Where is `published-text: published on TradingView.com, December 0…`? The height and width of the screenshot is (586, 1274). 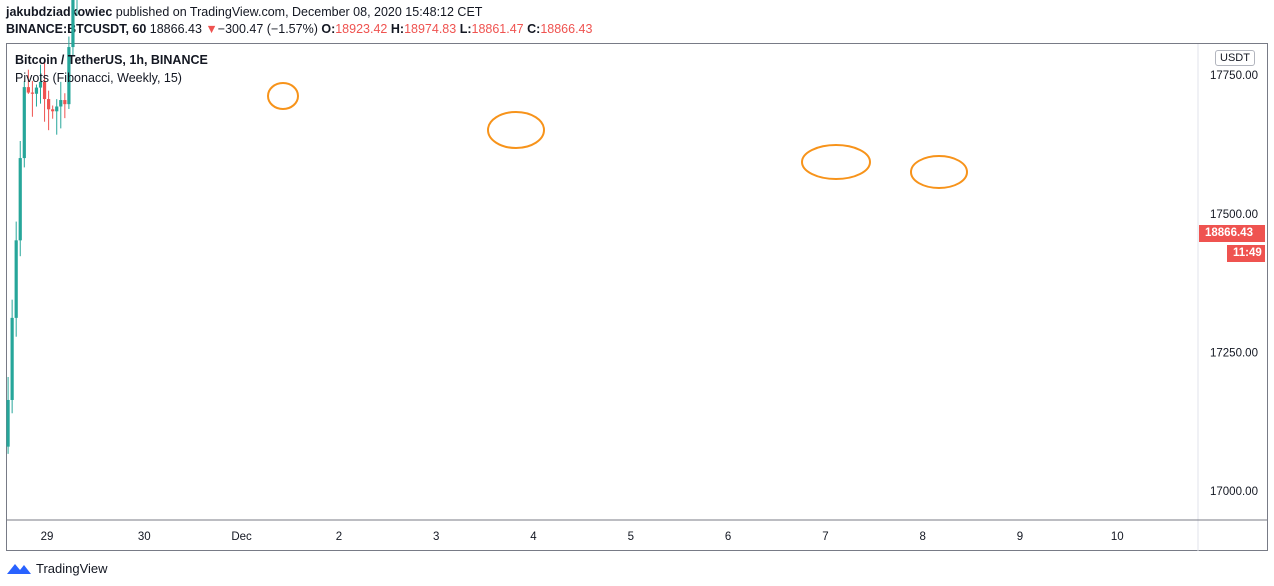 published-text: published on TradingView.com, December 0… is located at coordinates (299, 12).